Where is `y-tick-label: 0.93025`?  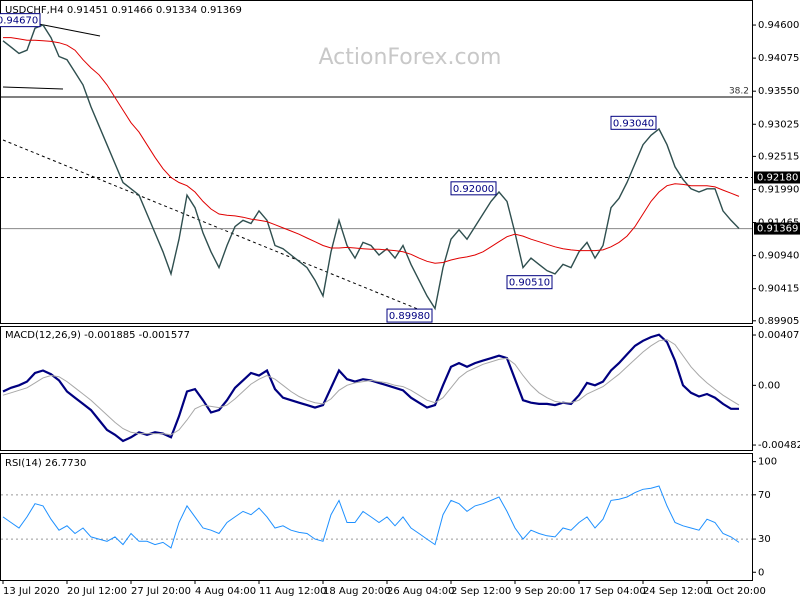
y-tick-label: 0.93025 is located at coordinates (778, 124).